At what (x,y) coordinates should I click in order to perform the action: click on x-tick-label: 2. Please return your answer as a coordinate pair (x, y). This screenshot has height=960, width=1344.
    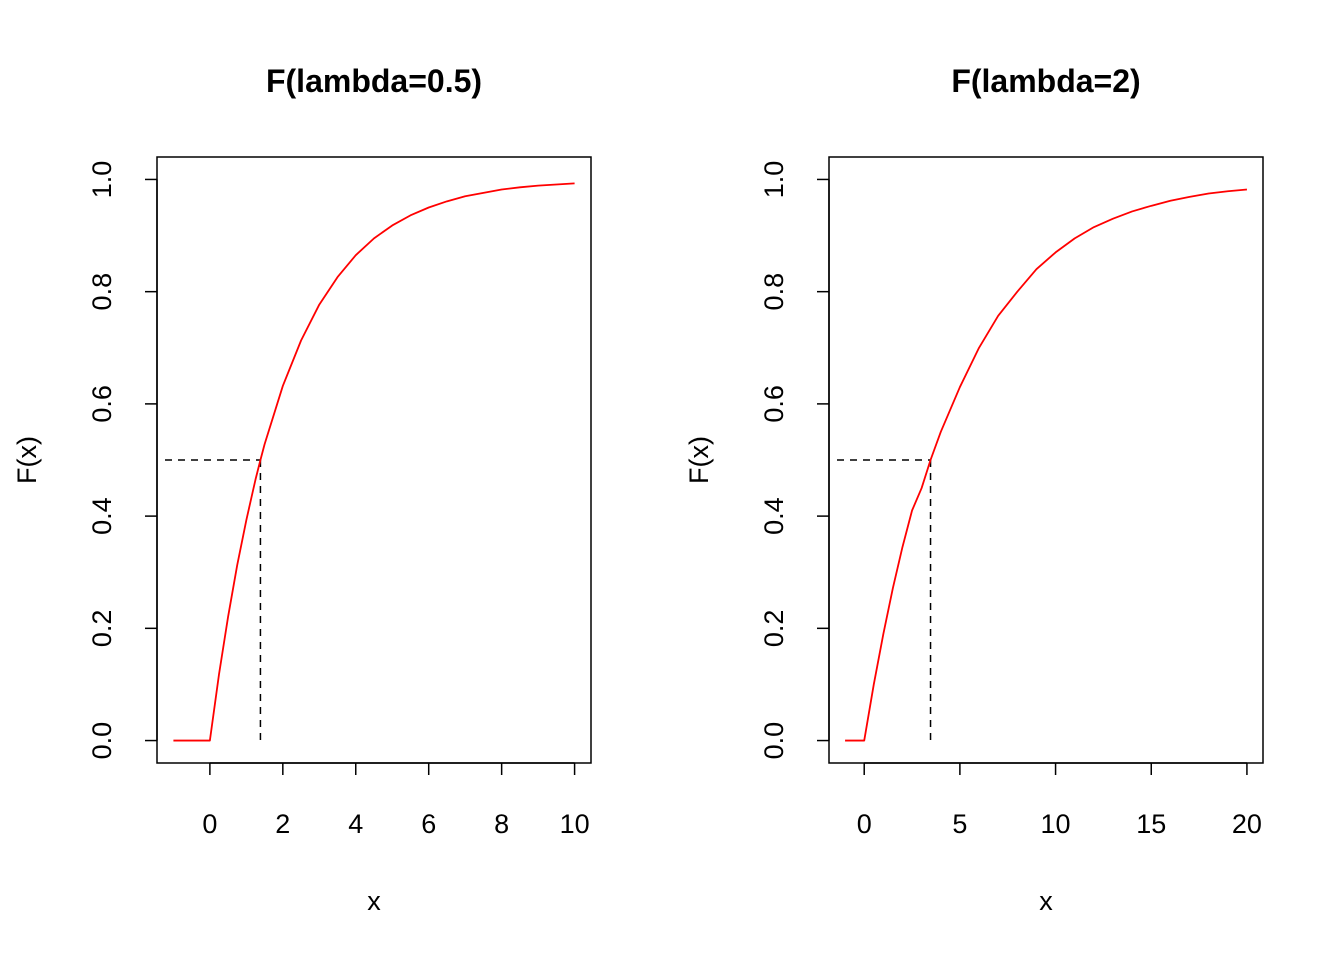
    Looking at the image, I should click on (282, 824).